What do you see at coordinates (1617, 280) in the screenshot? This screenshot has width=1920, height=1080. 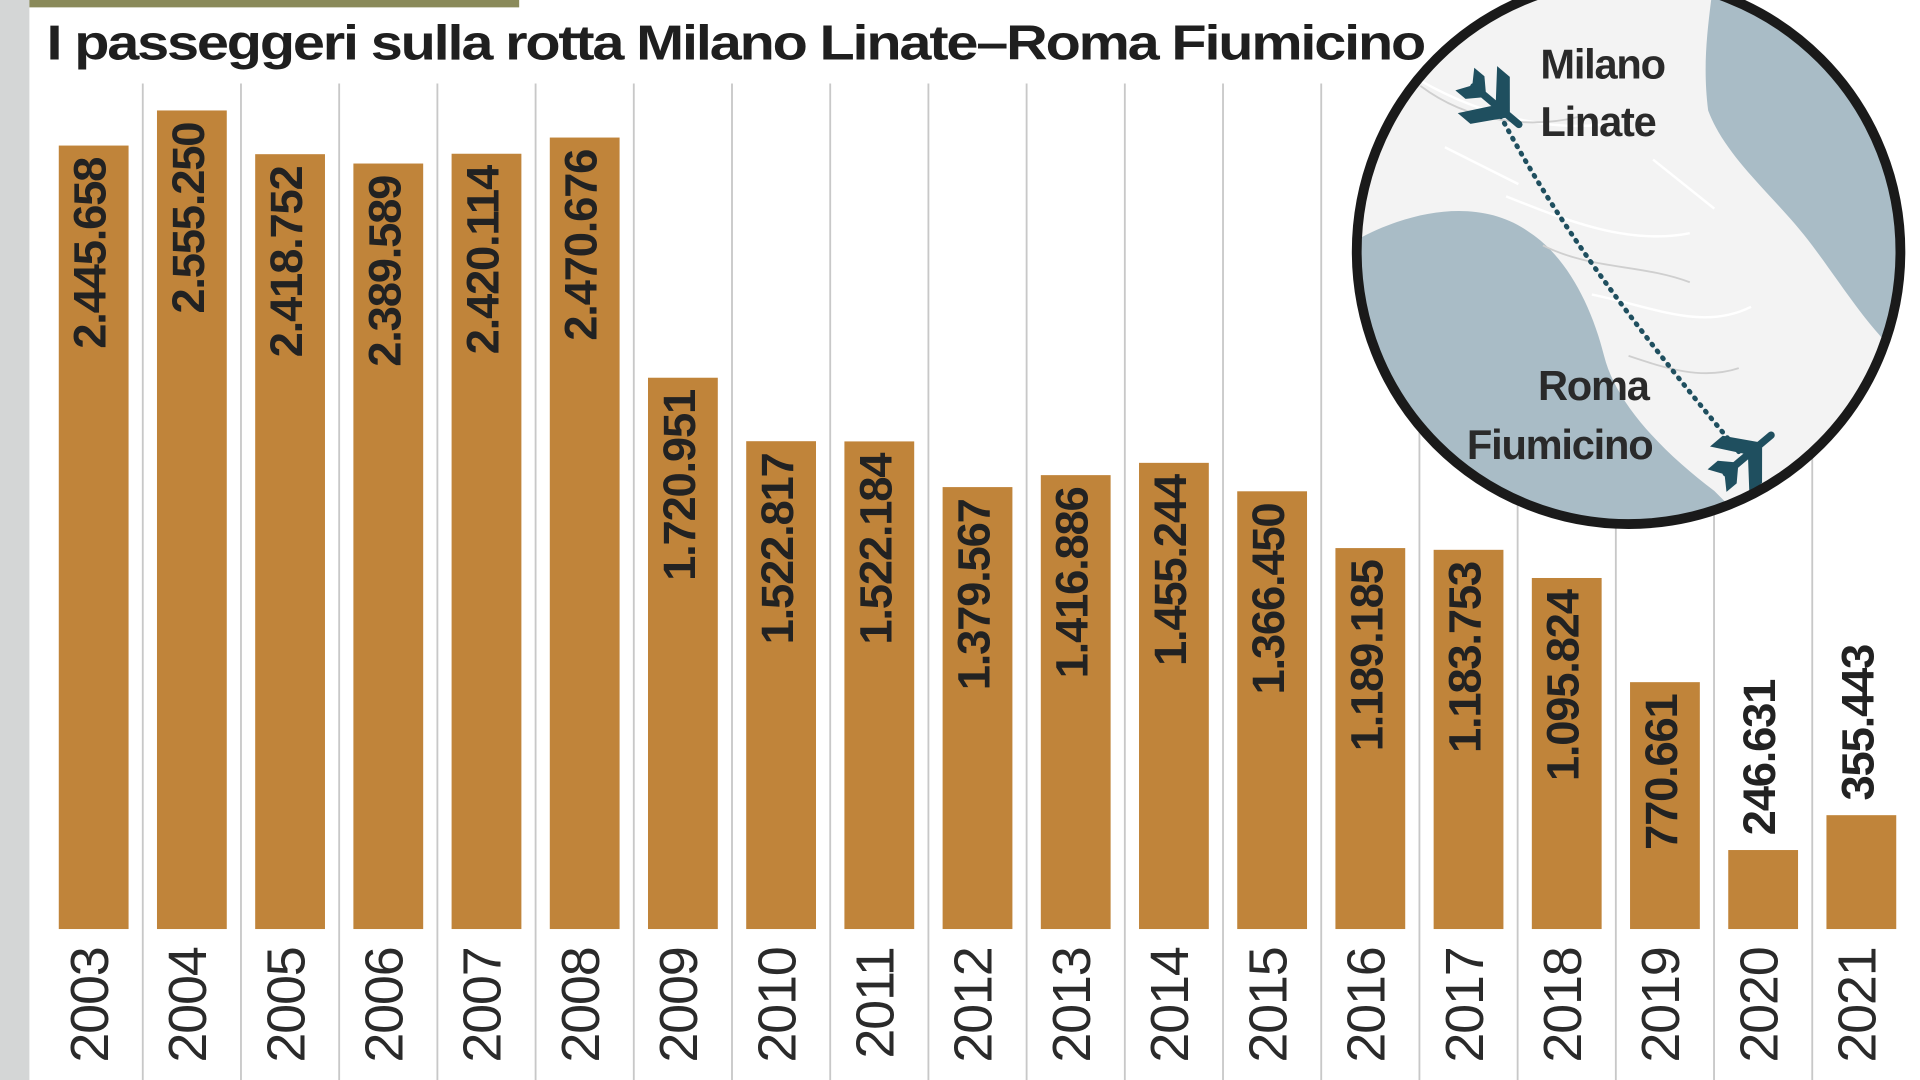 I see `route` at bounding box center [1617, 280].